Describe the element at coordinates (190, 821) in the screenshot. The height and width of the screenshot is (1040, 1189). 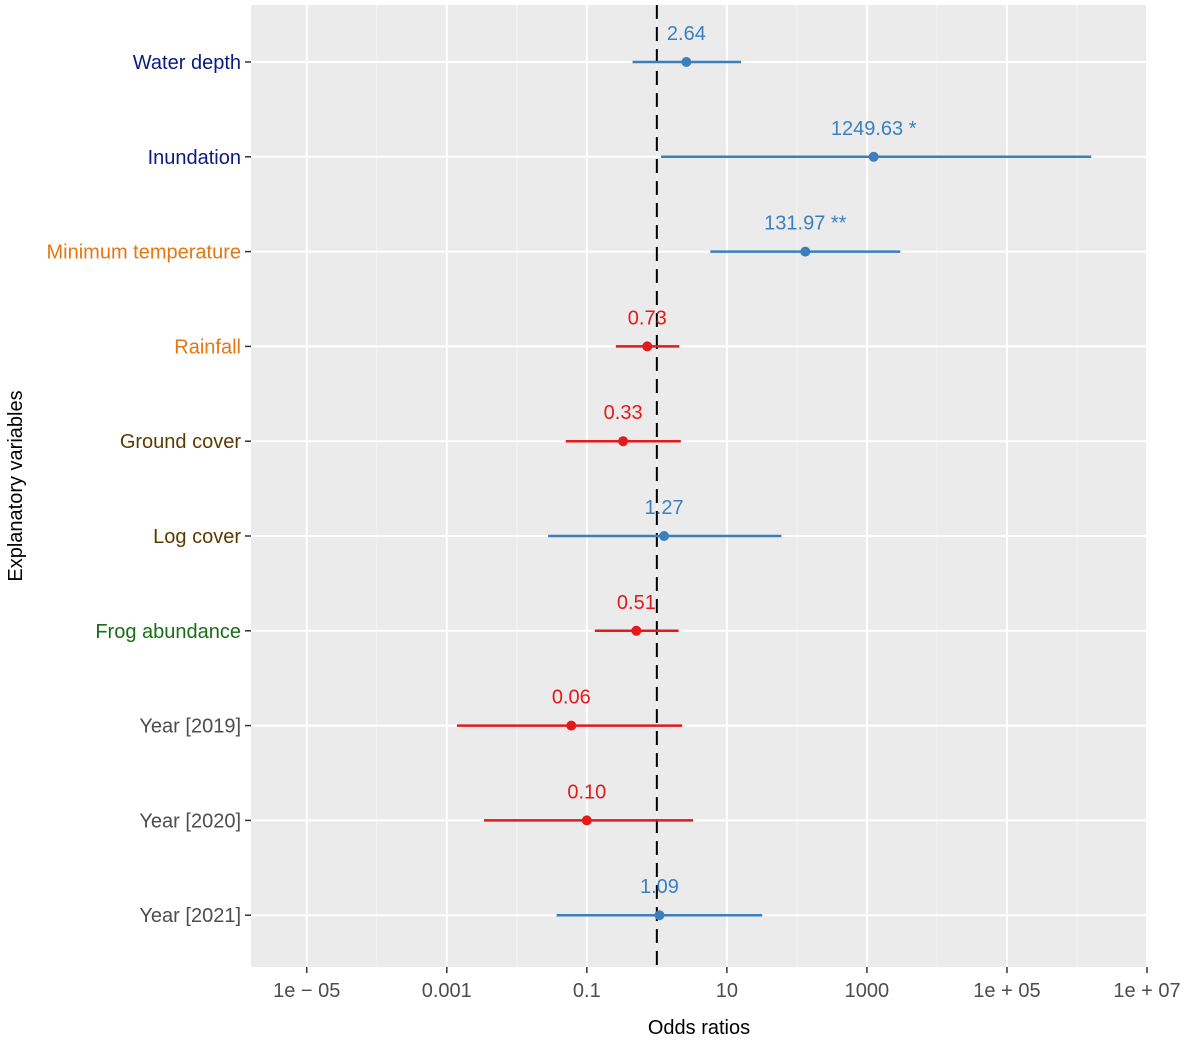
I see `y-tick-label: Year [2020]` at that location.